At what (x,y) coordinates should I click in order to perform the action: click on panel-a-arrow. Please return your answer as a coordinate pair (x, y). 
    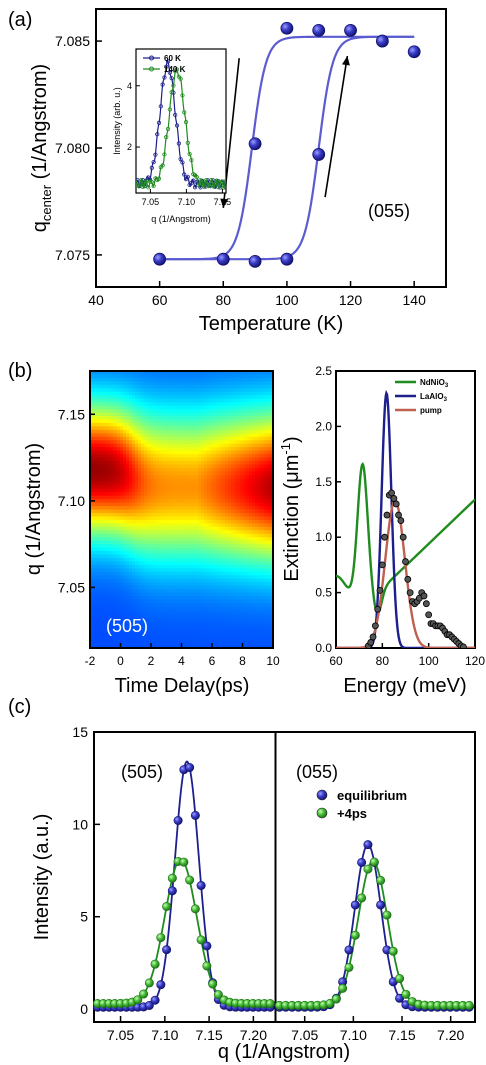
    Looking at the image, I should click on (336, 126).